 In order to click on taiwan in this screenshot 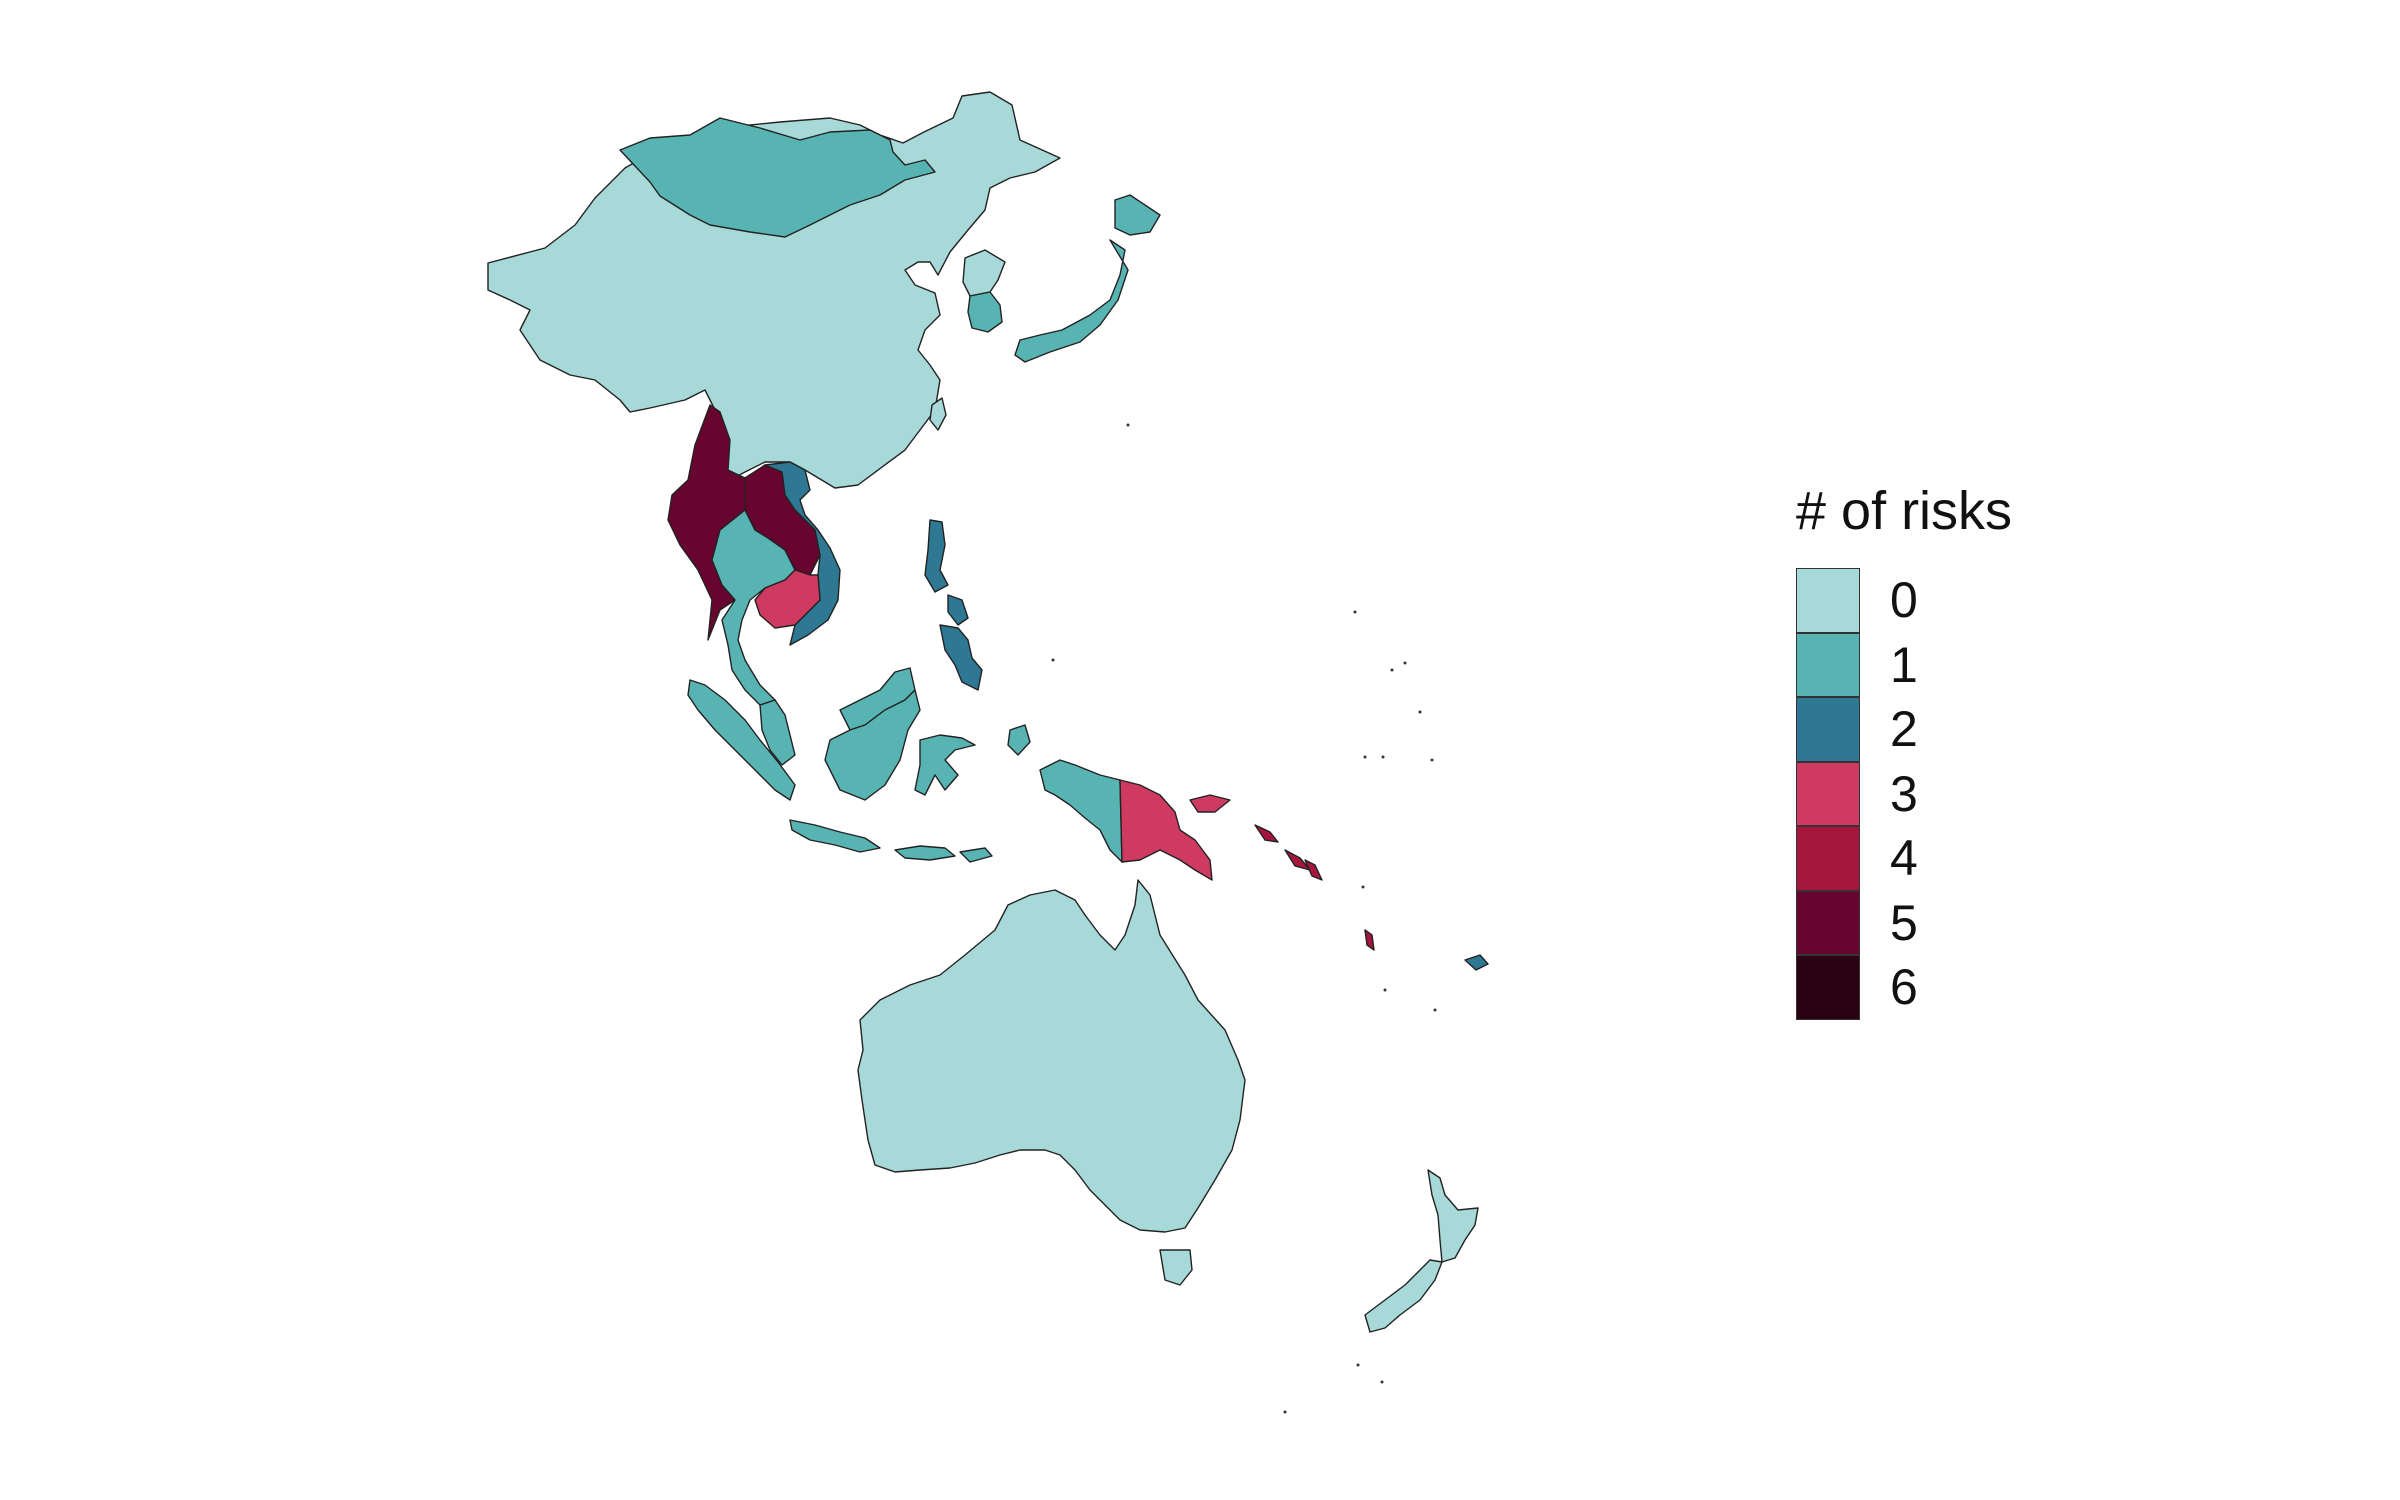, I will do `click(938, 414)`.